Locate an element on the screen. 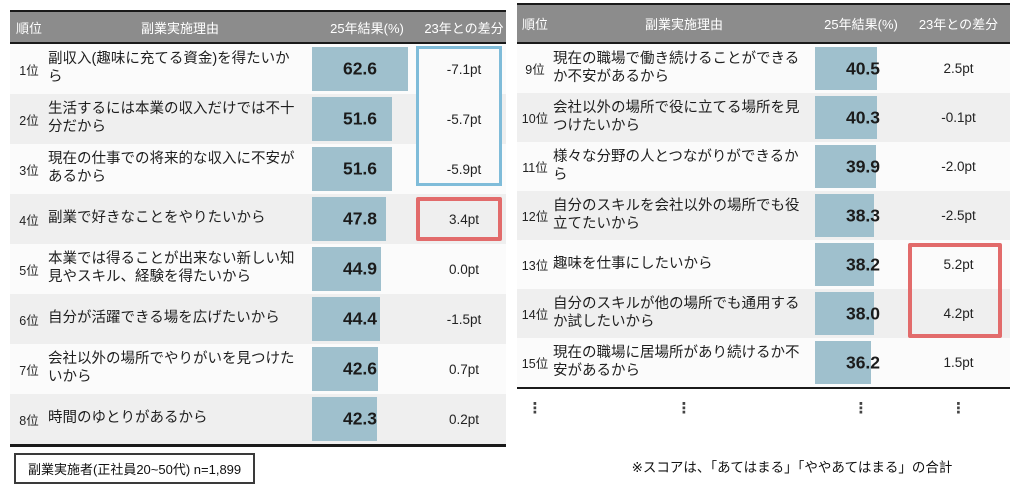 This screenshot has width=1024, height=487. sample-note: 副業実施者(正社員20~50代) n=1,899 is located at coordinates (135, 468).